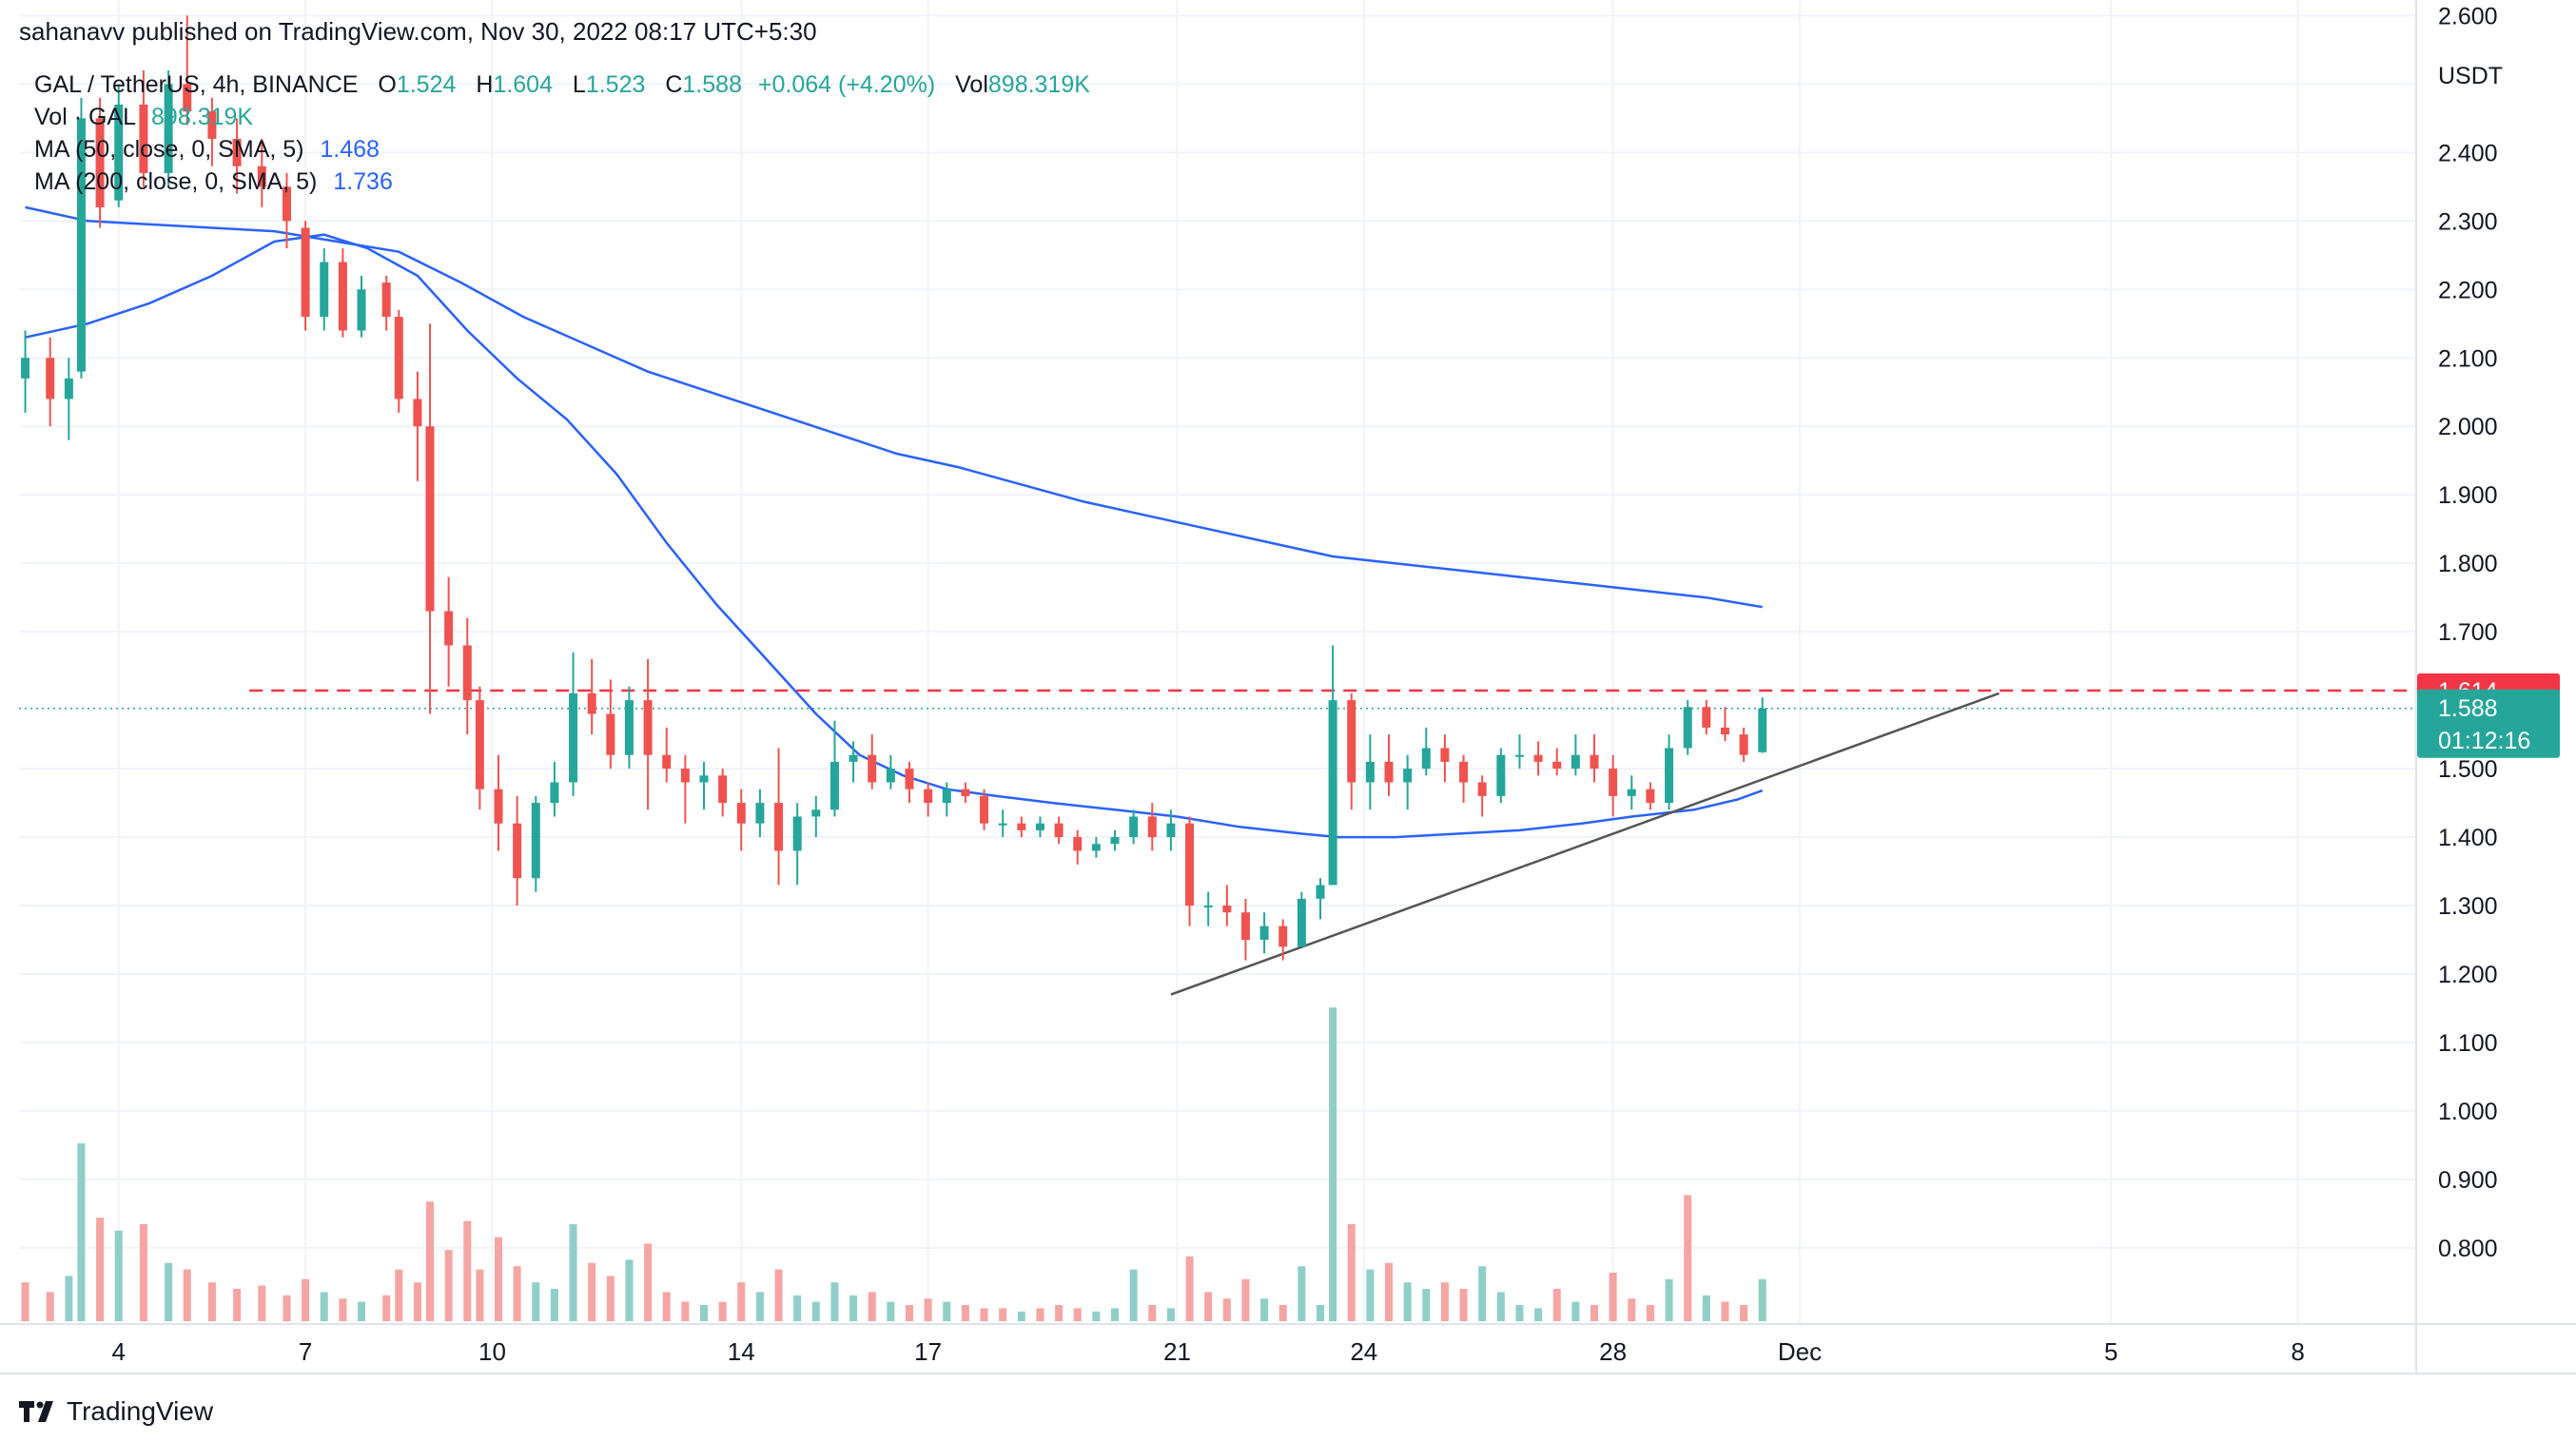  What do you see at coordinates (85, 117) in the screenshot?
I see `volume-indicator-label: Vol · GAL` at bounding box center [85, 117].